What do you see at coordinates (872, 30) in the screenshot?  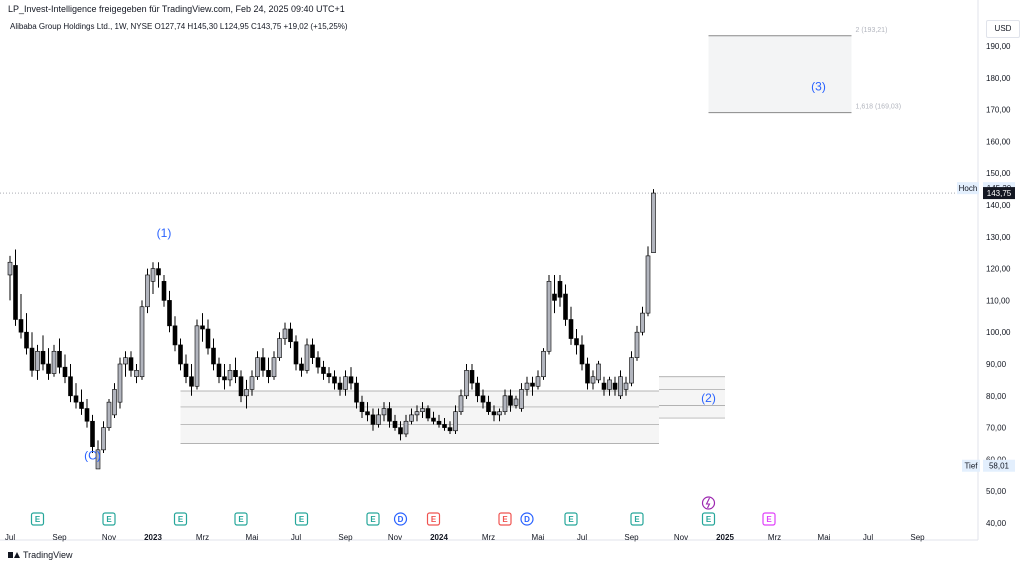 I see `fib-label: 2 (193,21)` at bounding box center [872, 30].